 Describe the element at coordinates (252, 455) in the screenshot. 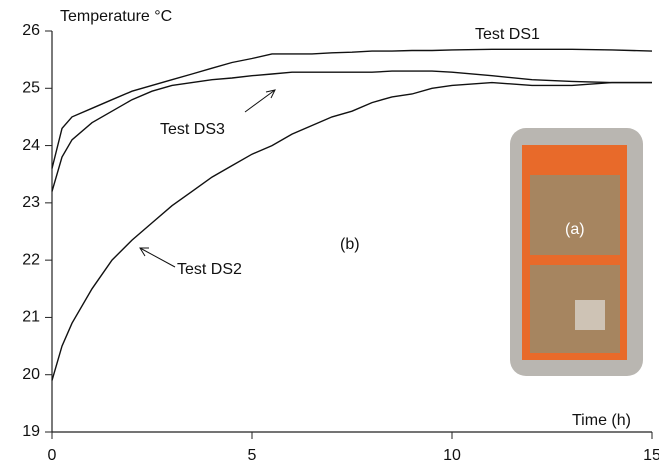

I see `x-tick-label: 5` at that location.